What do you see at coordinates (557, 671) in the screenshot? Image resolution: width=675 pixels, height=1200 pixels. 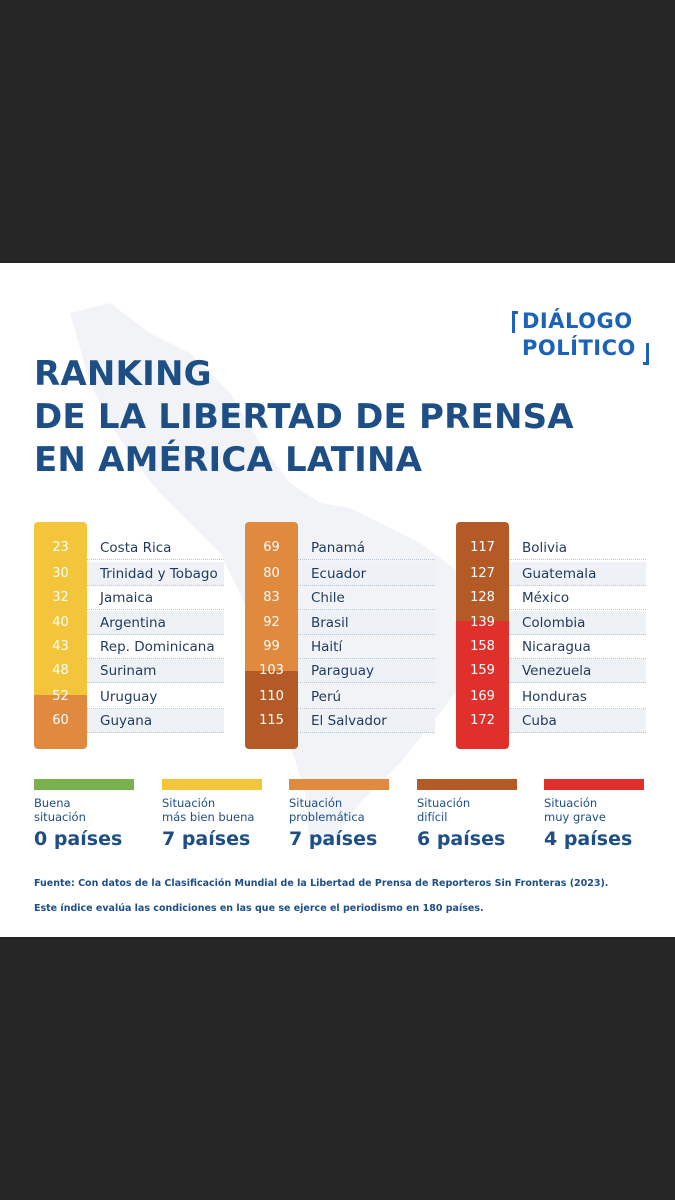 I see `country-name: Venezuela` at bounding box center [557, 671].